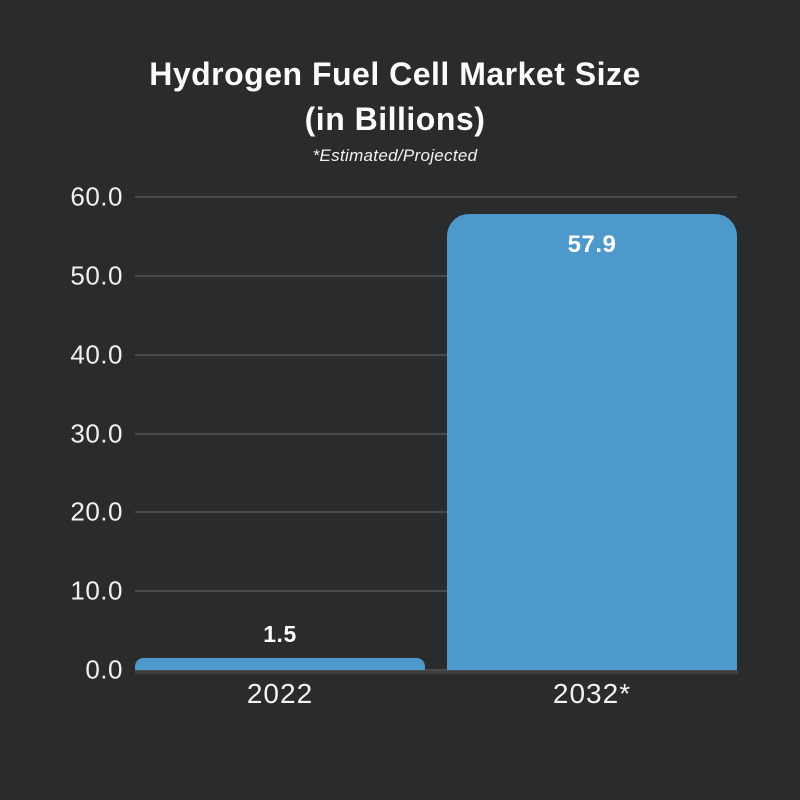 This screenshot has height=800, width=800. Describe the element at coordinates (395, 119) in the screenshot. I see `chart-title-line2: (in Billions)` at that location.